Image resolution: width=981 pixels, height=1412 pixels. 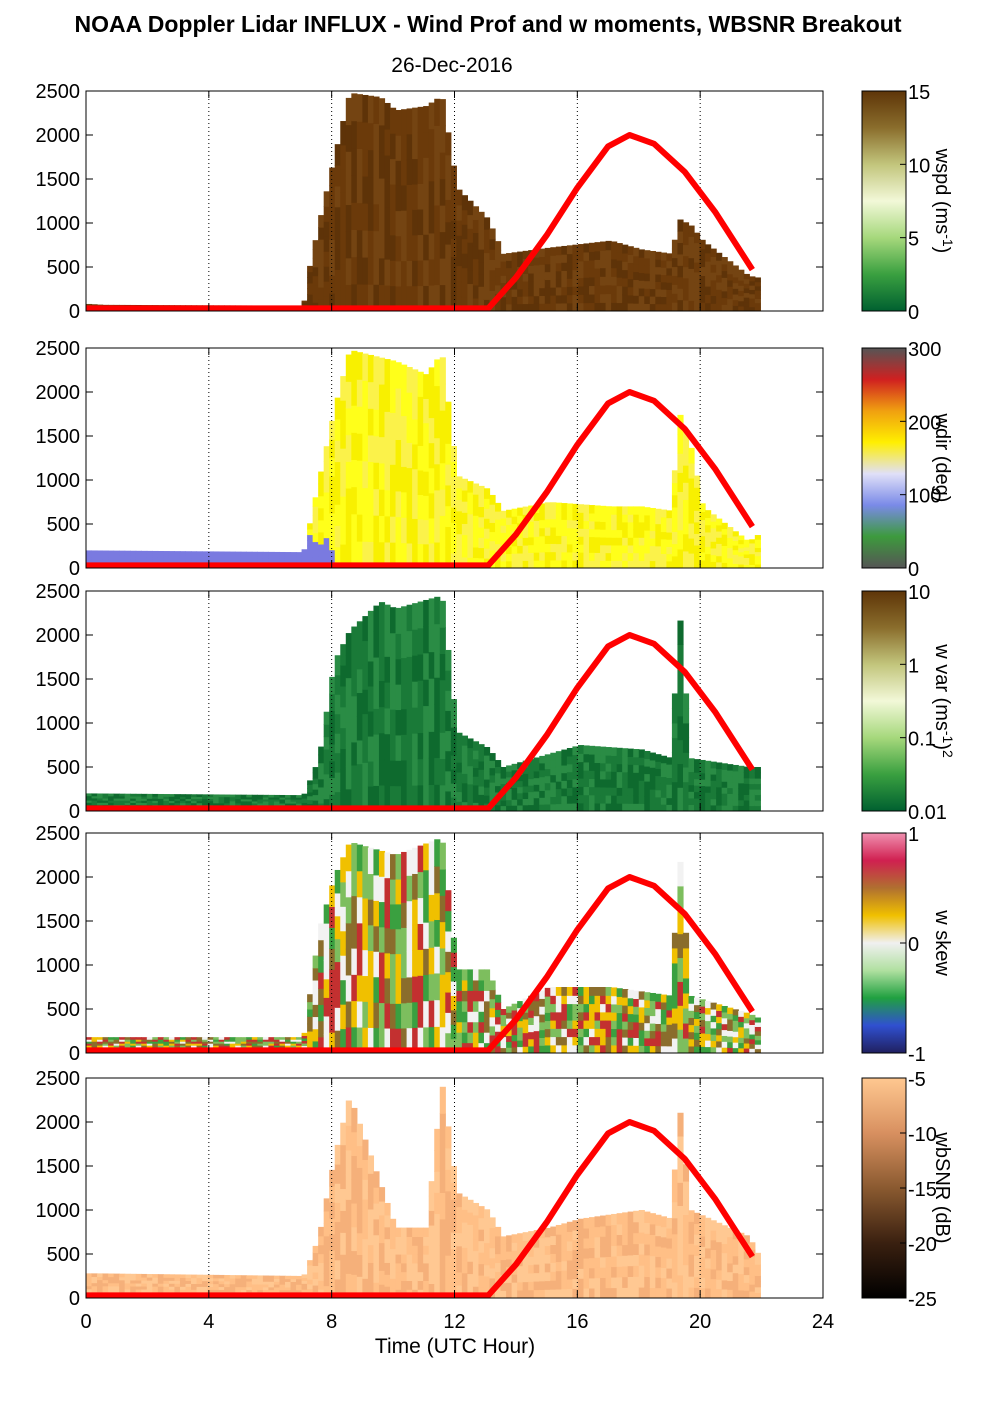 What do you see at coordinates (423, 703) in the screenshot?
I see `heatmap-field` at bounding box center [423, 703].